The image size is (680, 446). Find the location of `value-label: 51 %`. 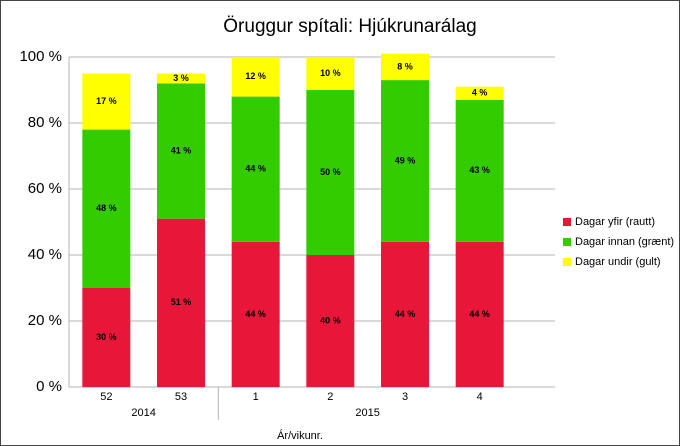

value-label: 51 % is located at coordinates (181, 302).